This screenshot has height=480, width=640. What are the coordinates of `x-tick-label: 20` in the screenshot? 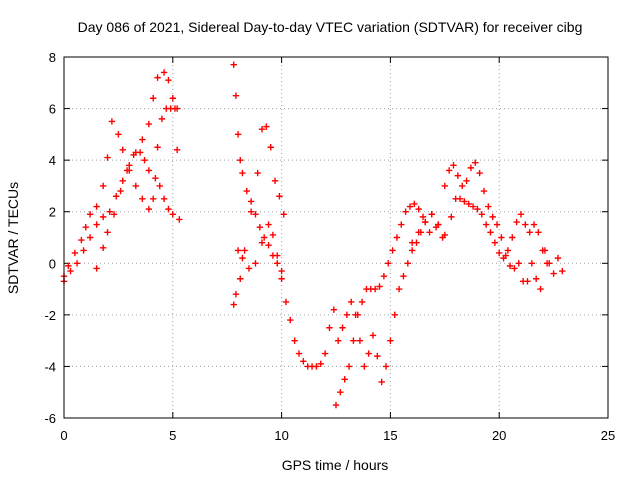 It's located at (499, 435).